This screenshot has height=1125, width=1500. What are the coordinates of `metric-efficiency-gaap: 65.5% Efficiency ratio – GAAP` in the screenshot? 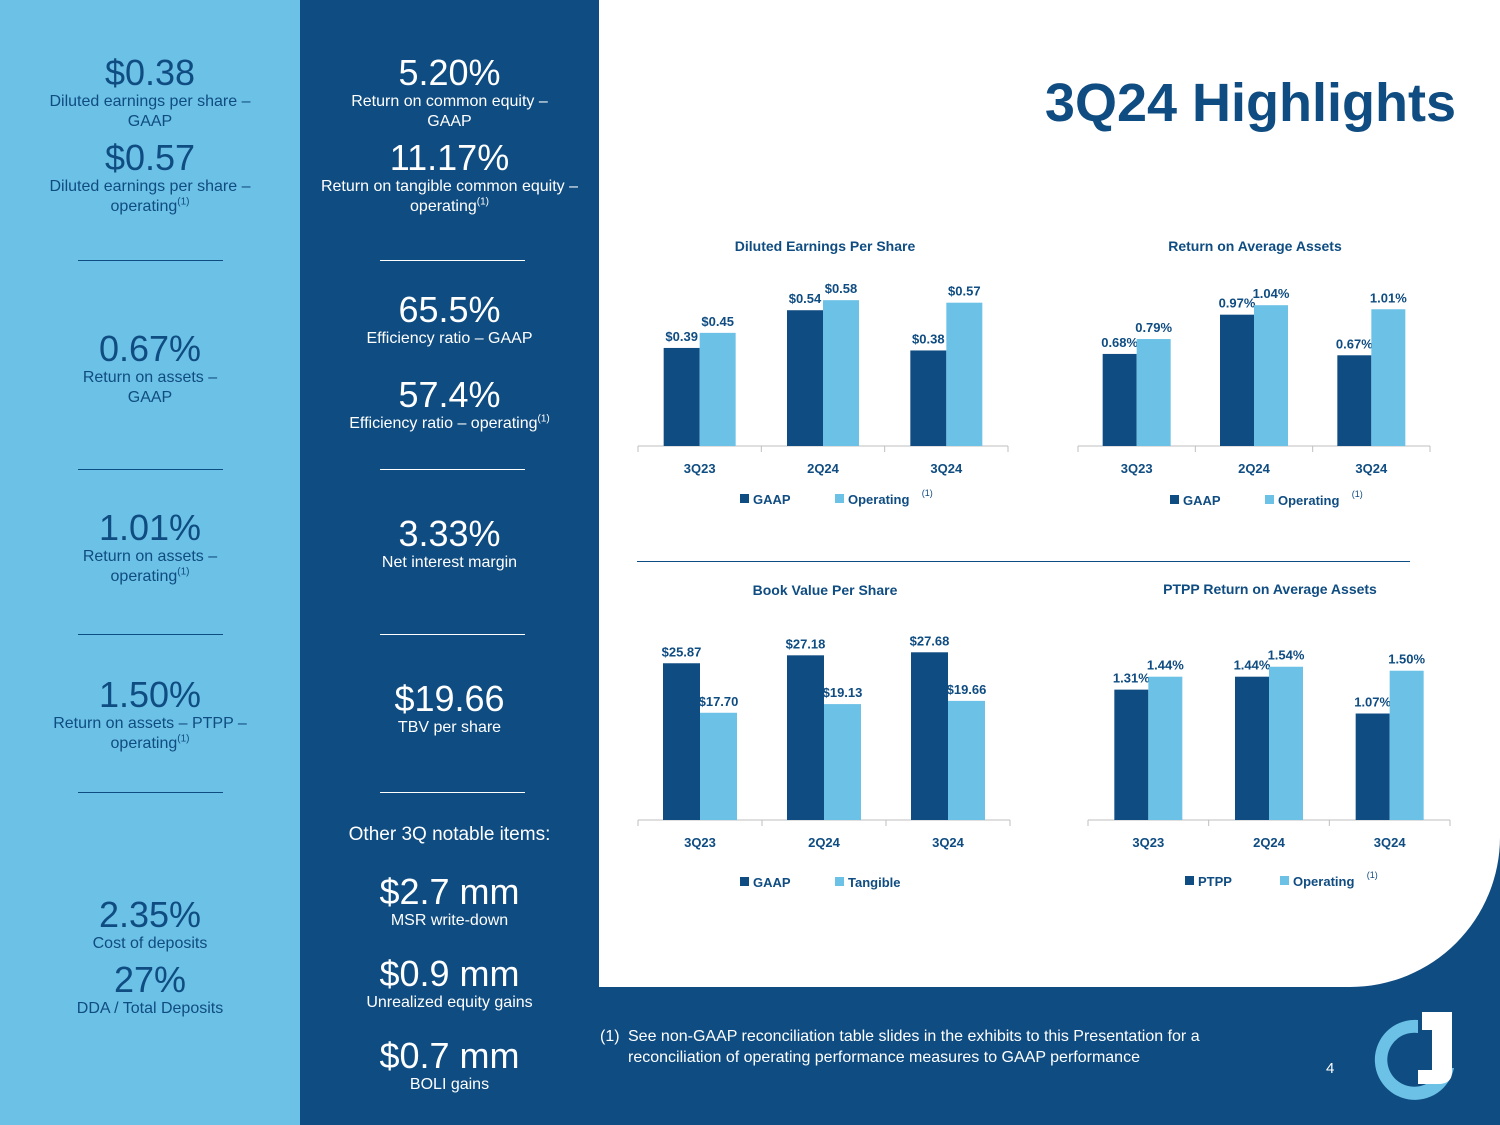 It's located at (449, 320).